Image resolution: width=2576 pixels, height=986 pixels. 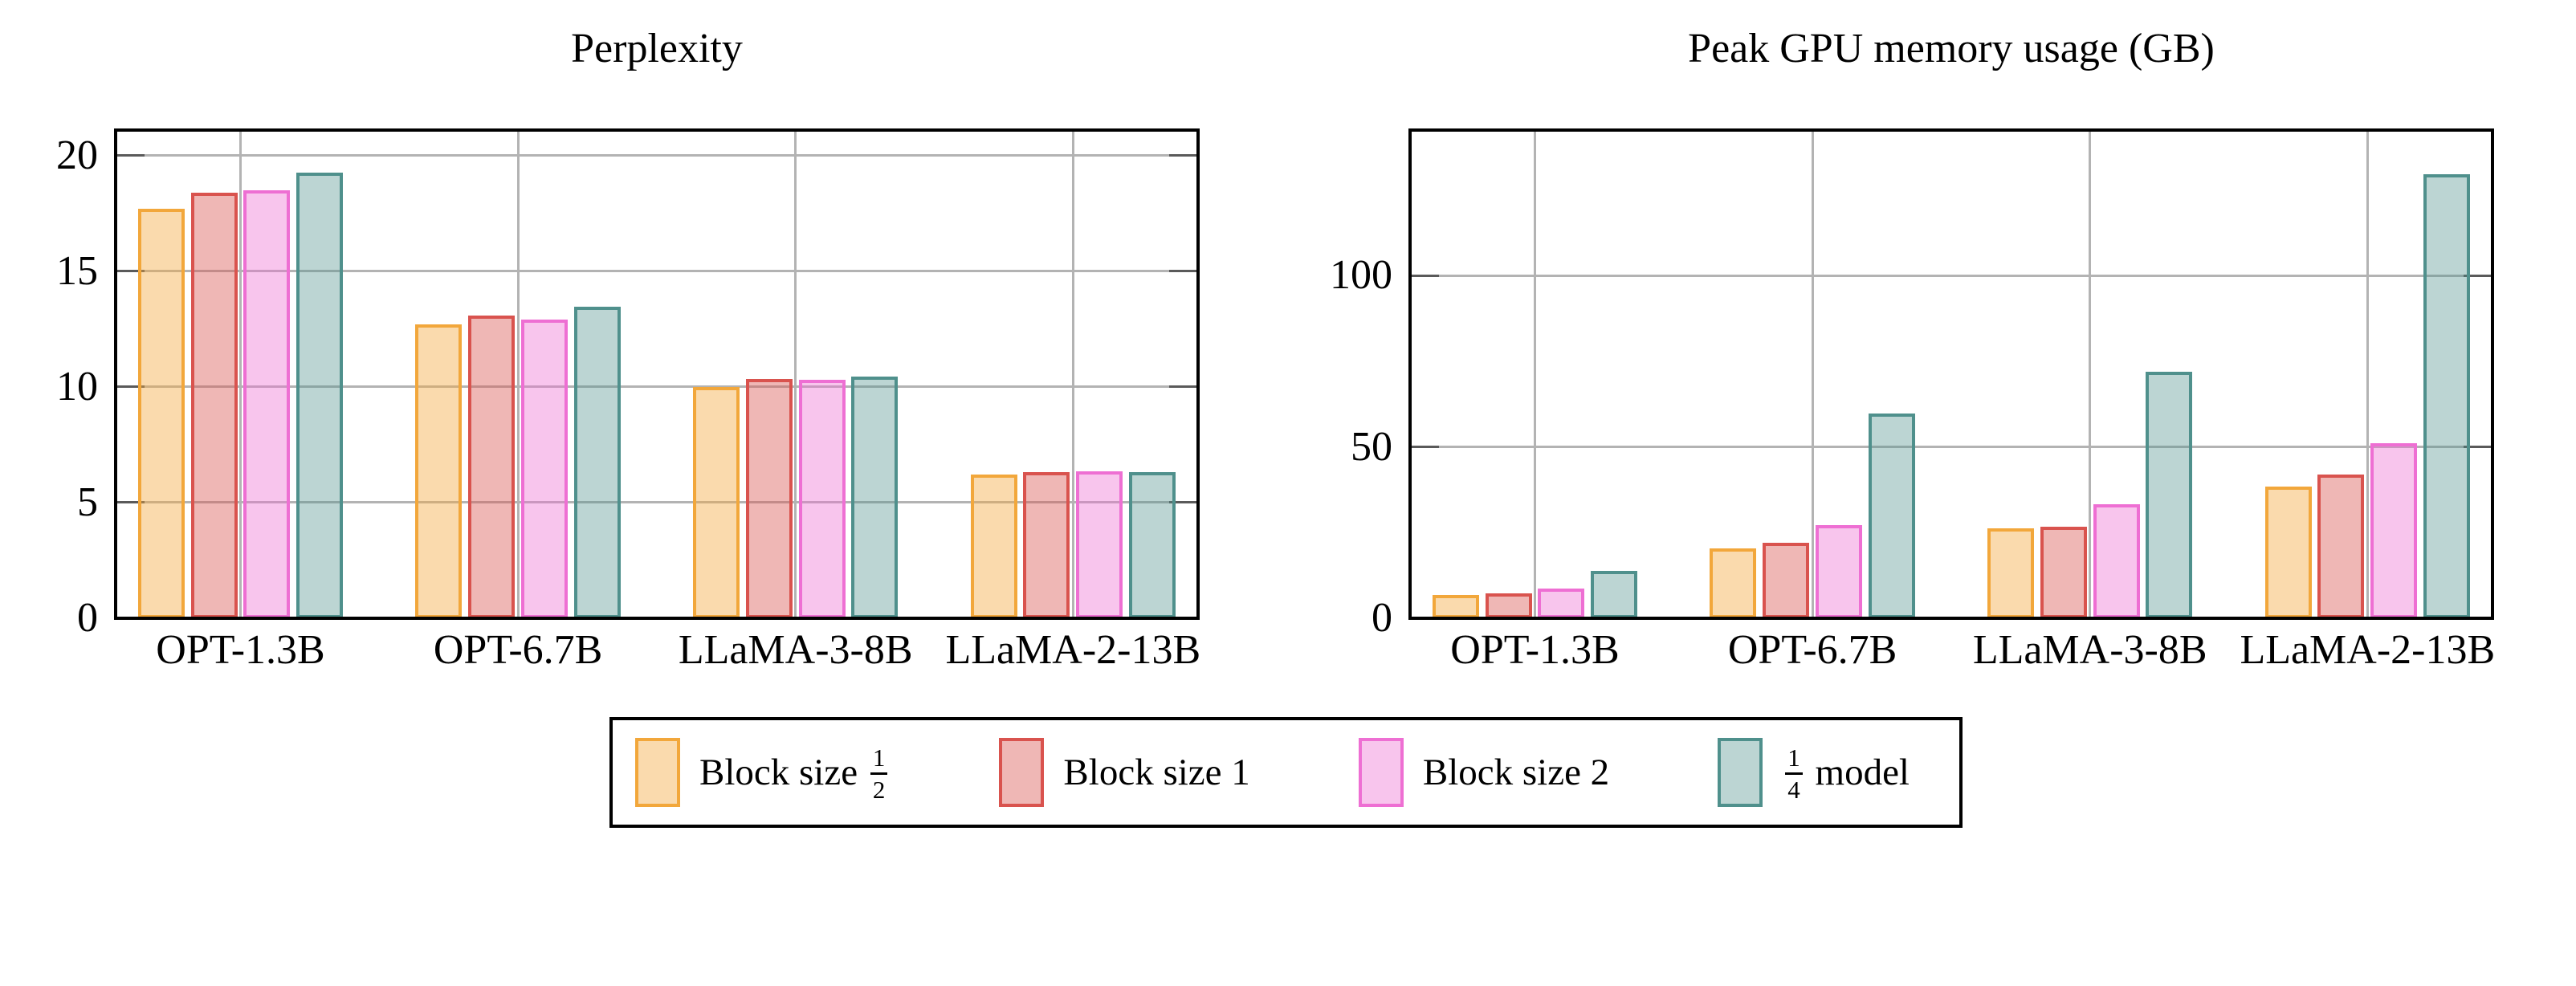 I want to click on fraction-denominator: 2, so click(x=879, y=789).